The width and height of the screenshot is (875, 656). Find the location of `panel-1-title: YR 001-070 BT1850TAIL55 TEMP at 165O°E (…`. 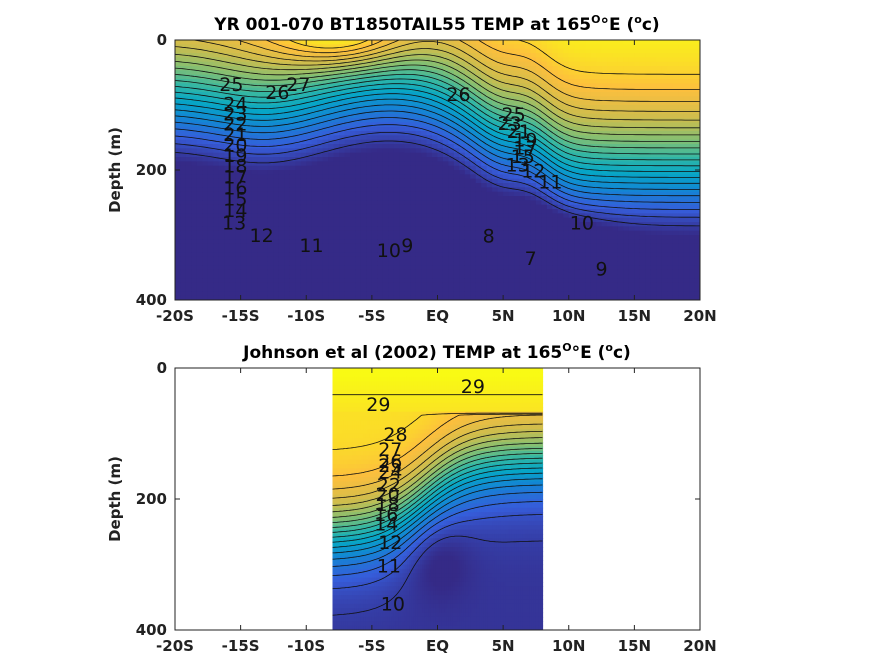

panel-1-title: YR 001-070 BT1850TAIL55 TEMP at 165O°E (… is located at coordinates (436, 24).